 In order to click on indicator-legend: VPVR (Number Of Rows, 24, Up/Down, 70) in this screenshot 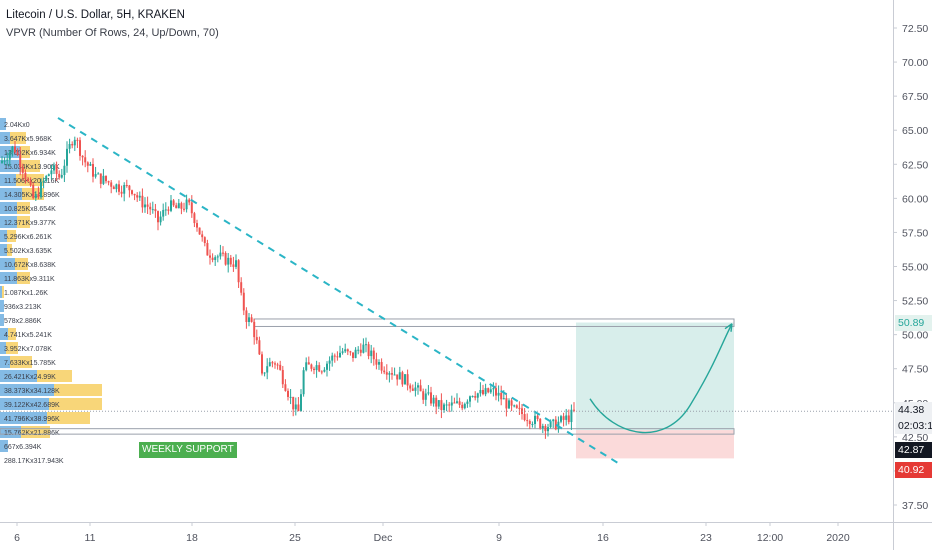, I will do `click(112, 33)`.